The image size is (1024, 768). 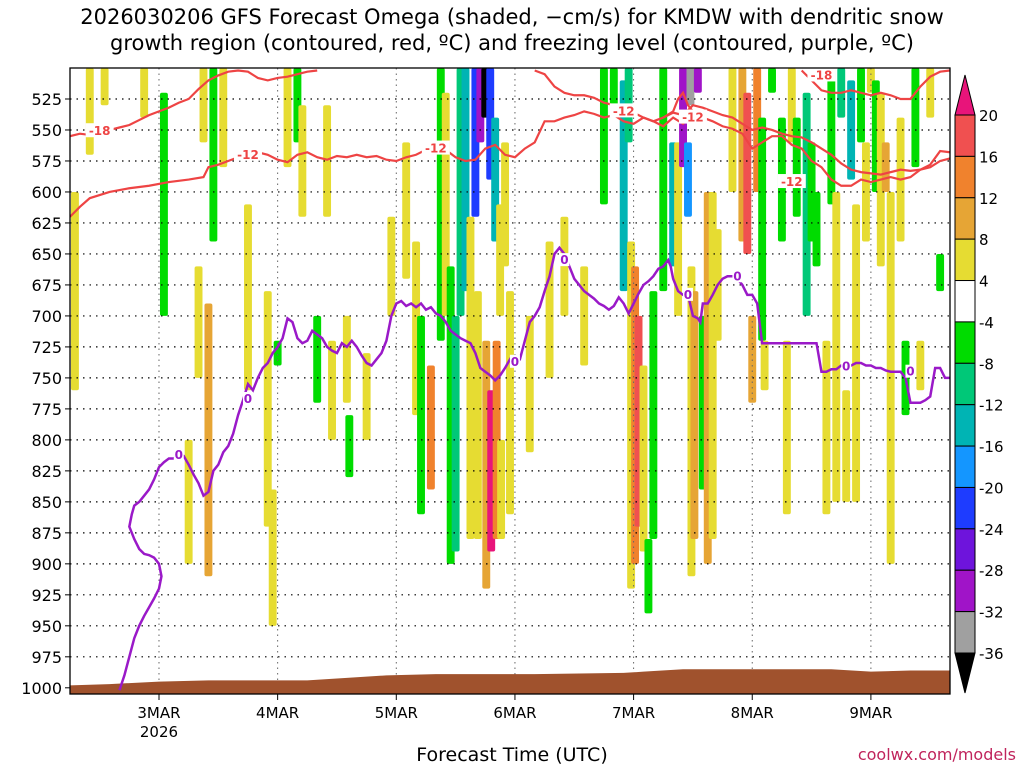 I want to click on y-tick-label: 1000, so click(x=41, y=688).